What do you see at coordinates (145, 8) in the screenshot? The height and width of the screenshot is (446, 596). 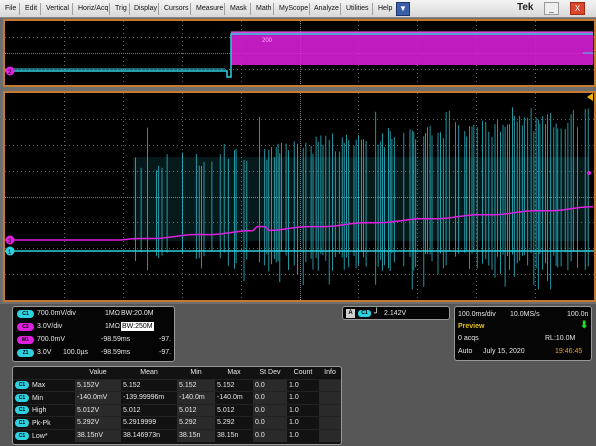 I see `menu-display: Display` at bounding box center [145, 8].